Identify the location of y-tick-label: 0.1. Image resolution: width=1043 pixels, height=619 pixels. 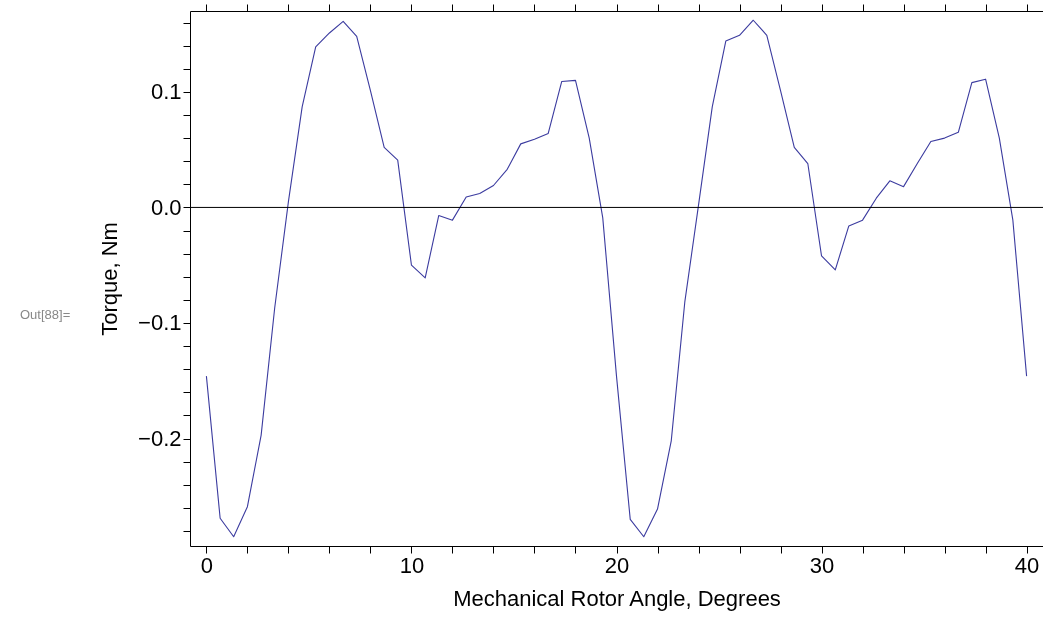
(166, 92).